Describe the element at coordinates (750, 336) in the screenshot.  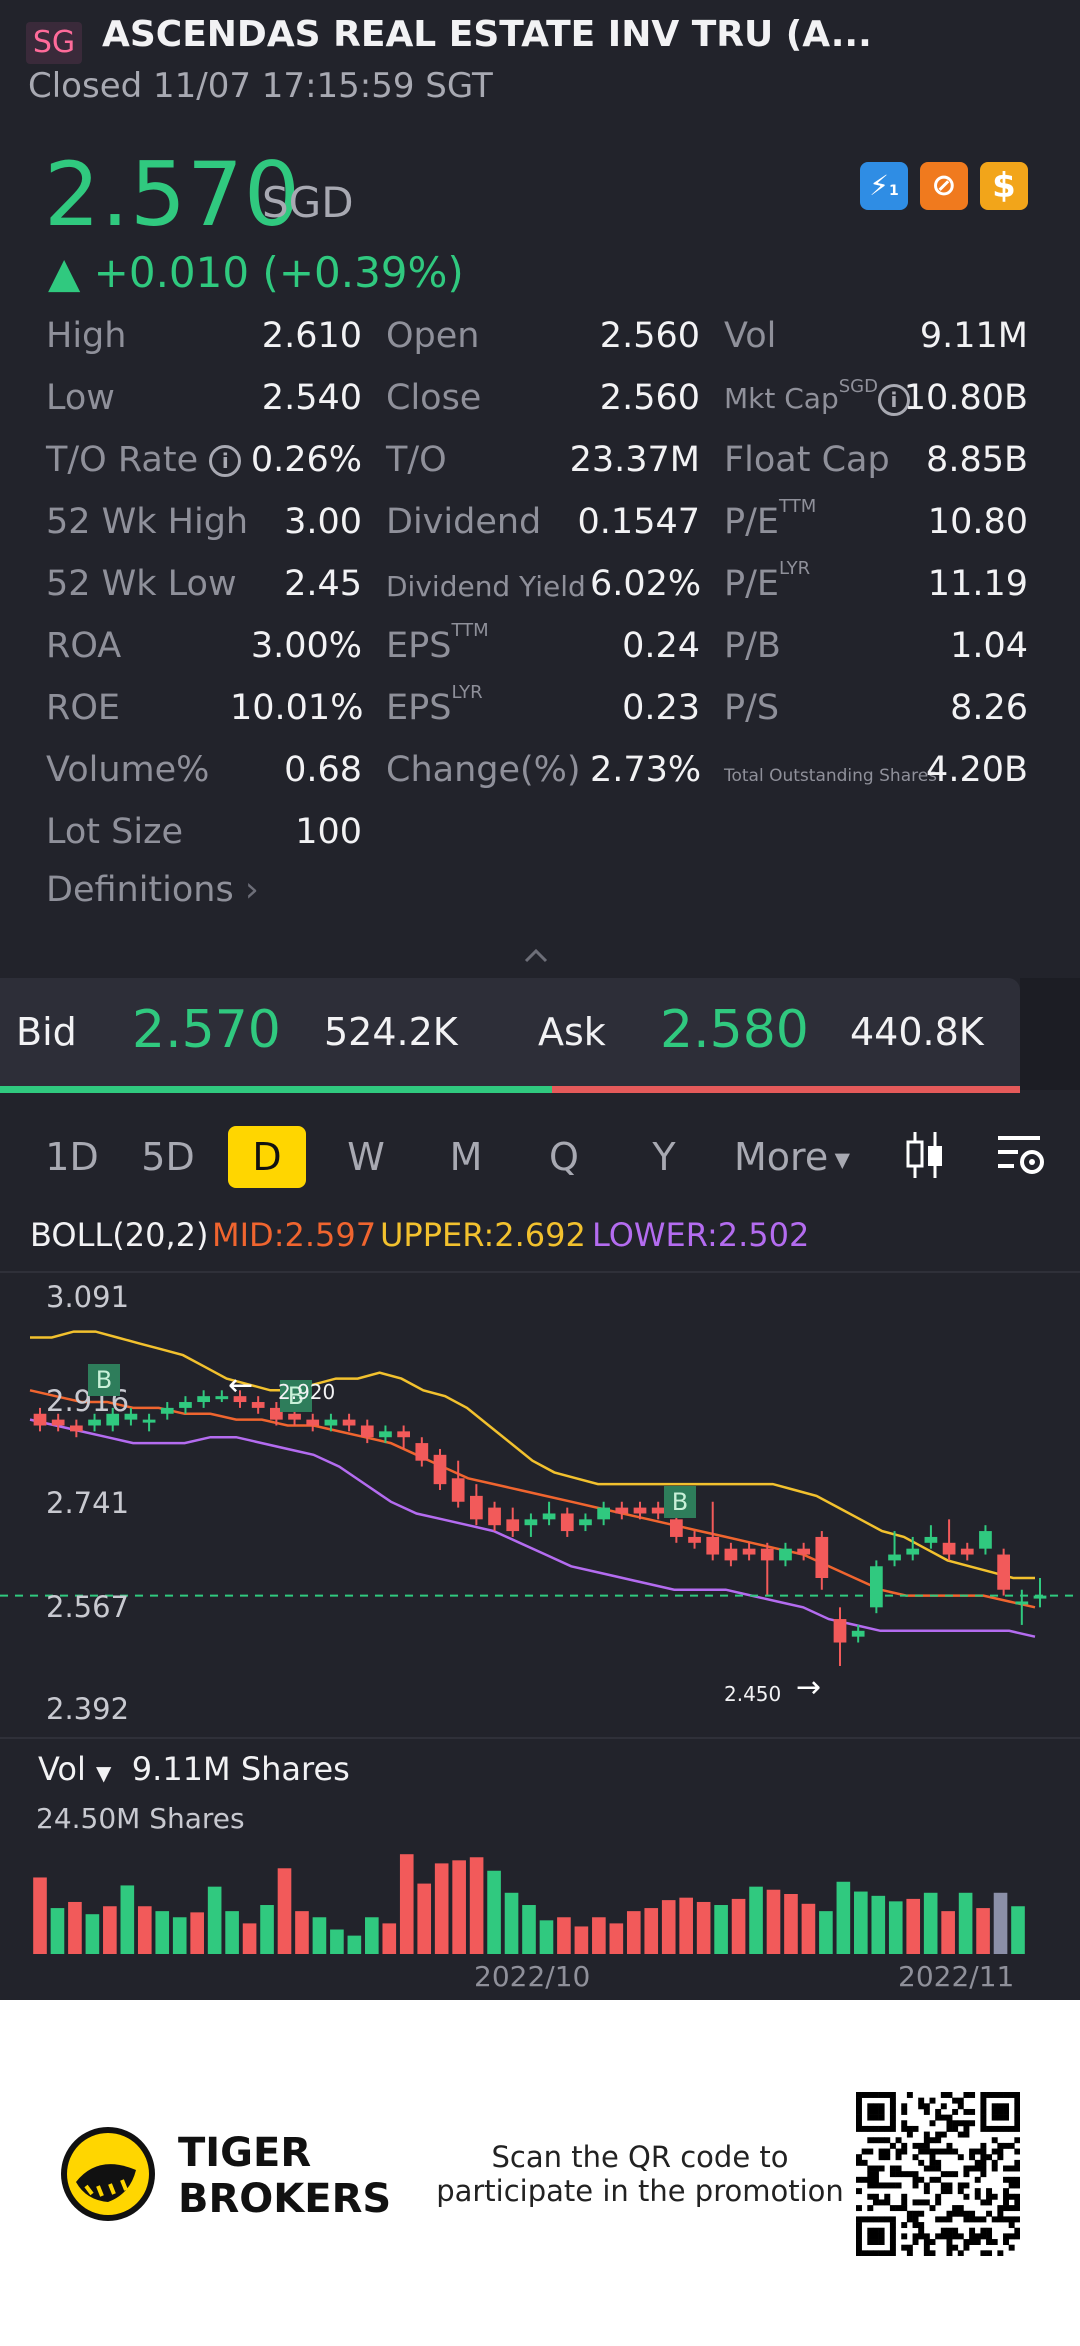
I see `stat-vol-label: Vol` at that location.